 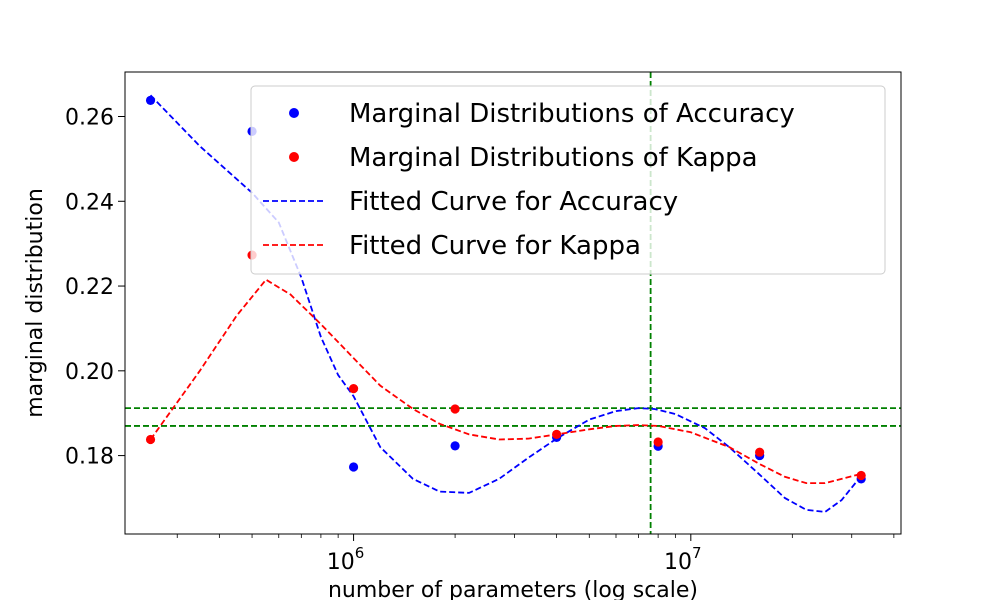 What do you see at coordinates (89, 457) in the screenshot?
I see `y-tick-label-0: 0.18` at bounding box center [89, 457].